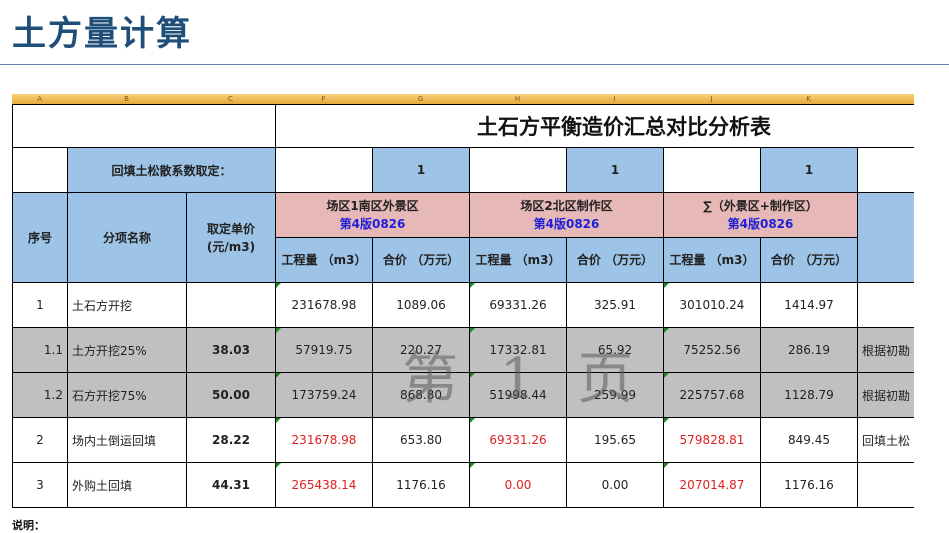 This screenshot has width=949, height=533. What do you see at coordinates (40, 395) in the screenshot?
I see `seq-cell: 1.2` at bounding box center [40, 395].